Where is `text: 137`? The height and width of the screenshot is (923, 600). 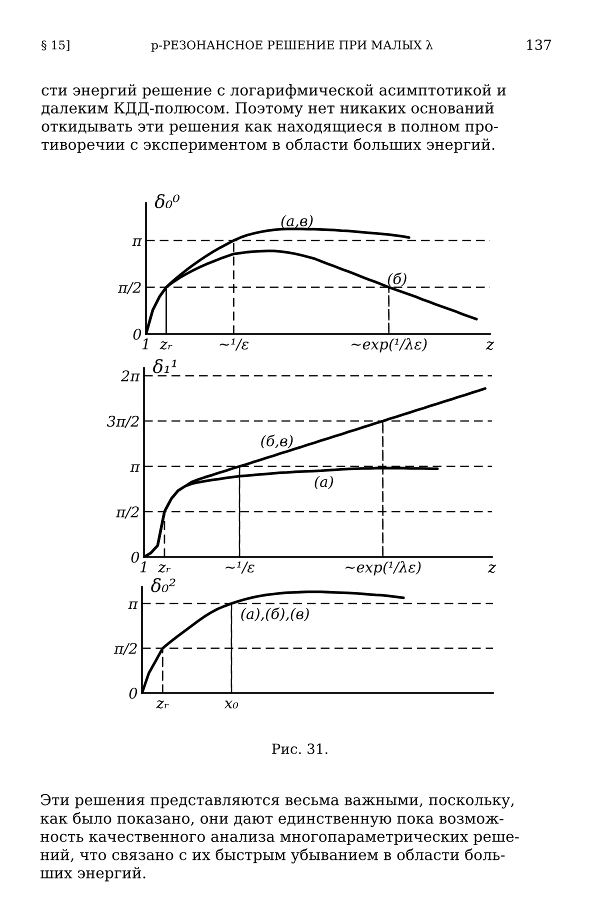
text: 137 is located at coordinates (539, 45).